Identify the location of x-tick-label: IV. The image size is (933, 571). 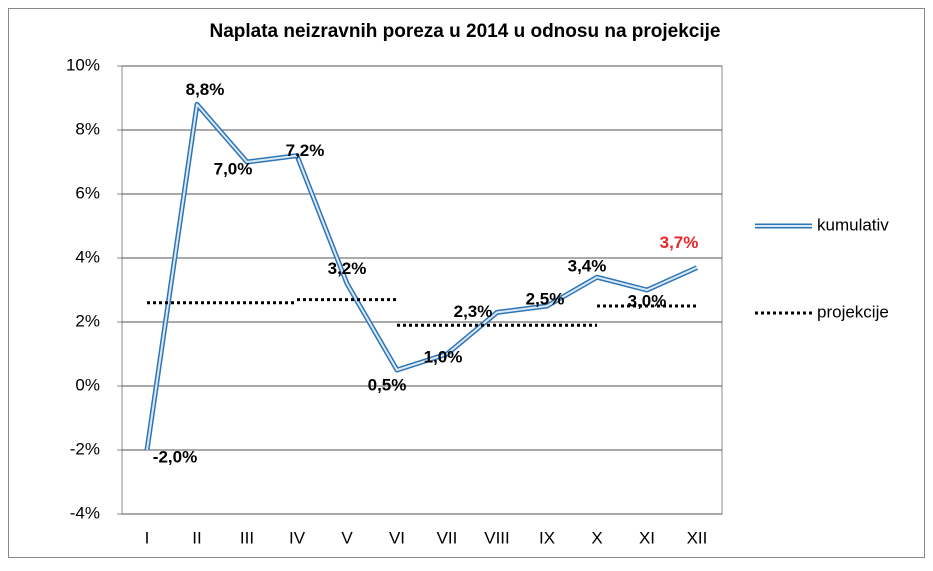
(297, 537).